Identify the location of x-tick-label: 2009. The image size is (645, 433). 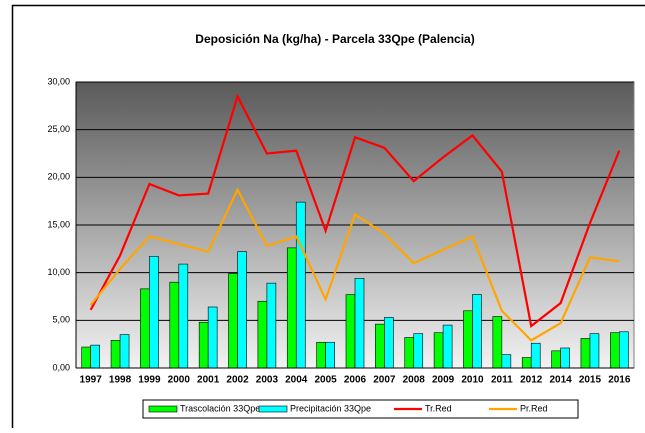
(443, 380).